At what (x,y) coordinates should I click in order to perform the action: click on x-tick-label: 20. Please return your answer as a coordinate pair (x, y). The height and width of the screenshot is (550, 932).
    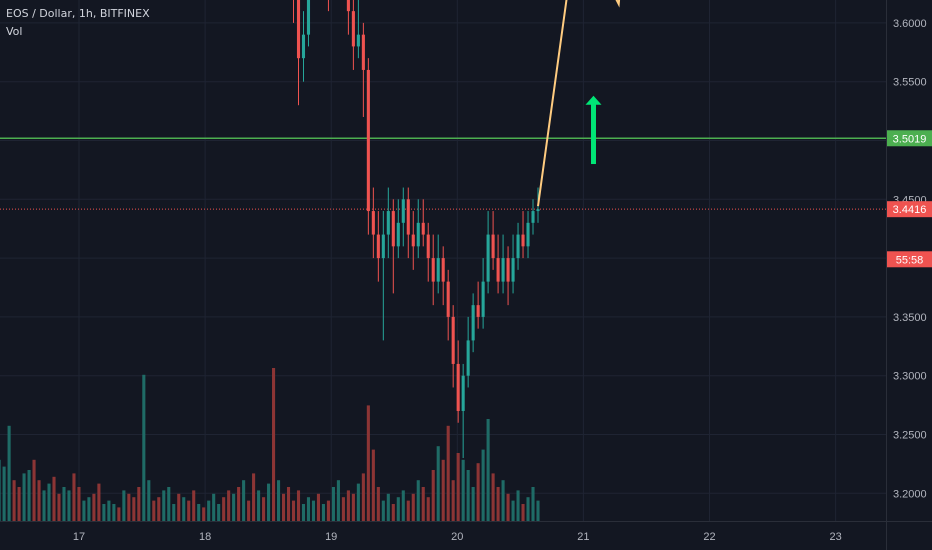
    Looking at the image, I should click on (457, 537).